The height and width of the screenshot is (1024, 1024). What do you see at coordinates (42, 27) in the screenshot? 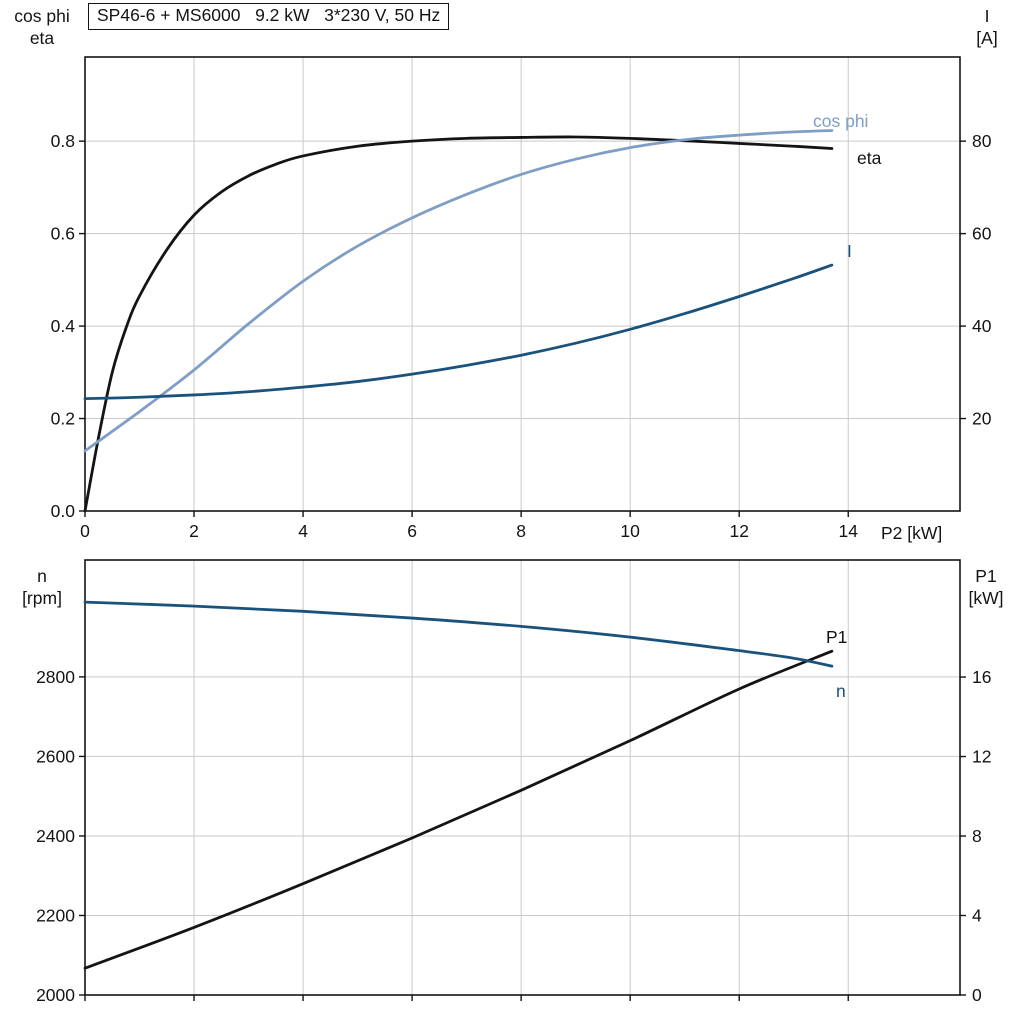
I see `top-chart-left-axis-title: cos phi eta` at bounding box center [42, 27].